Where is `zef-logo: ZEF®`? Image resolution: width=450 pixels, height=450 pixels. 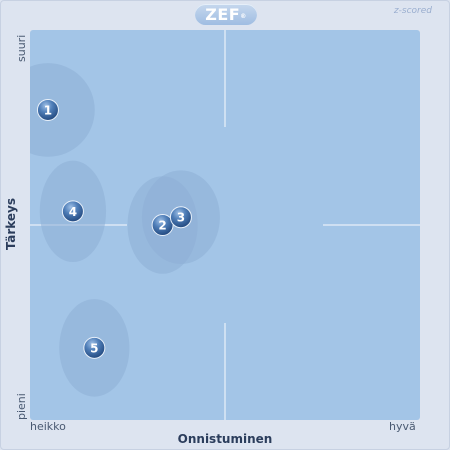
zef-logo: ZEF® is located at coordinates (226, 14).